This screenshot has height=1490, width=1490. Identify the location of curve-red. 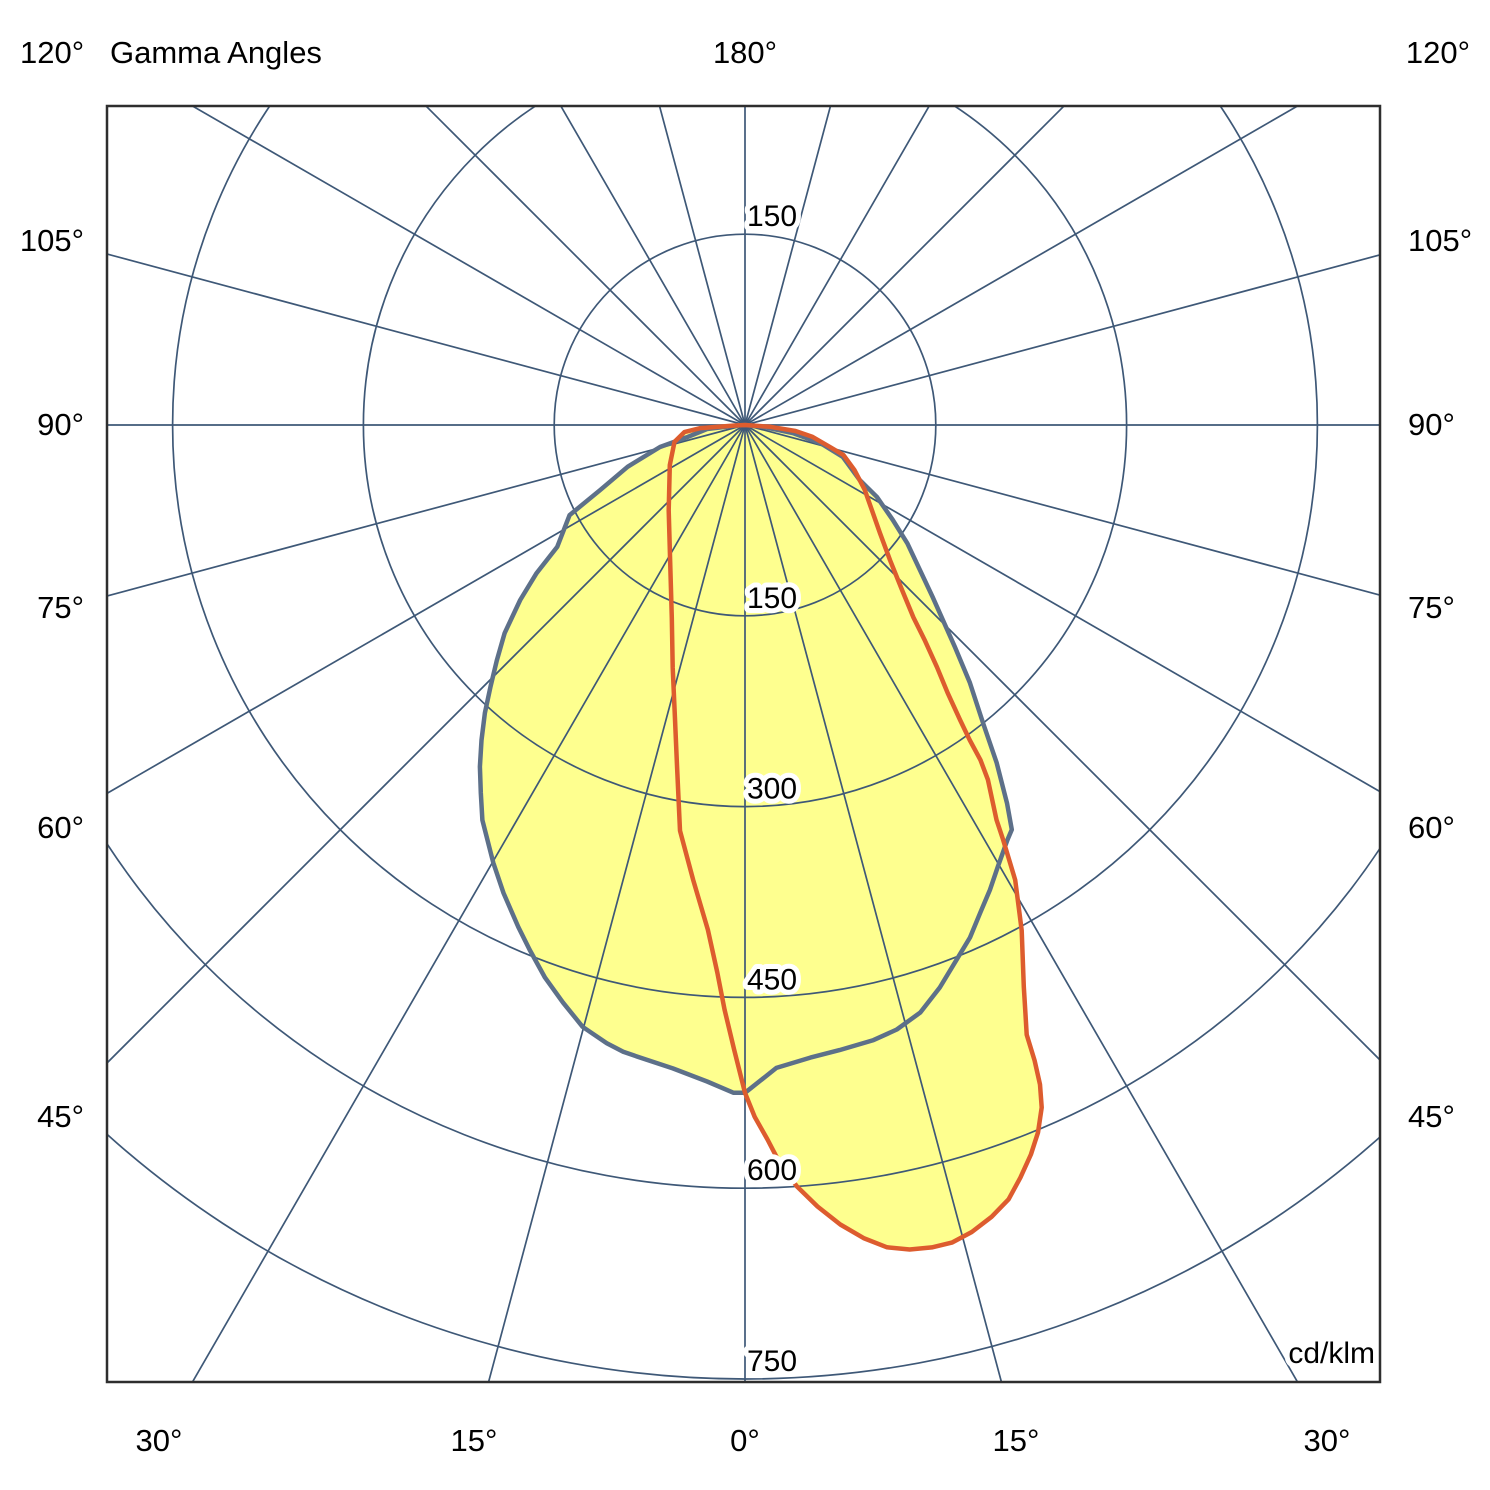
(855, 837).